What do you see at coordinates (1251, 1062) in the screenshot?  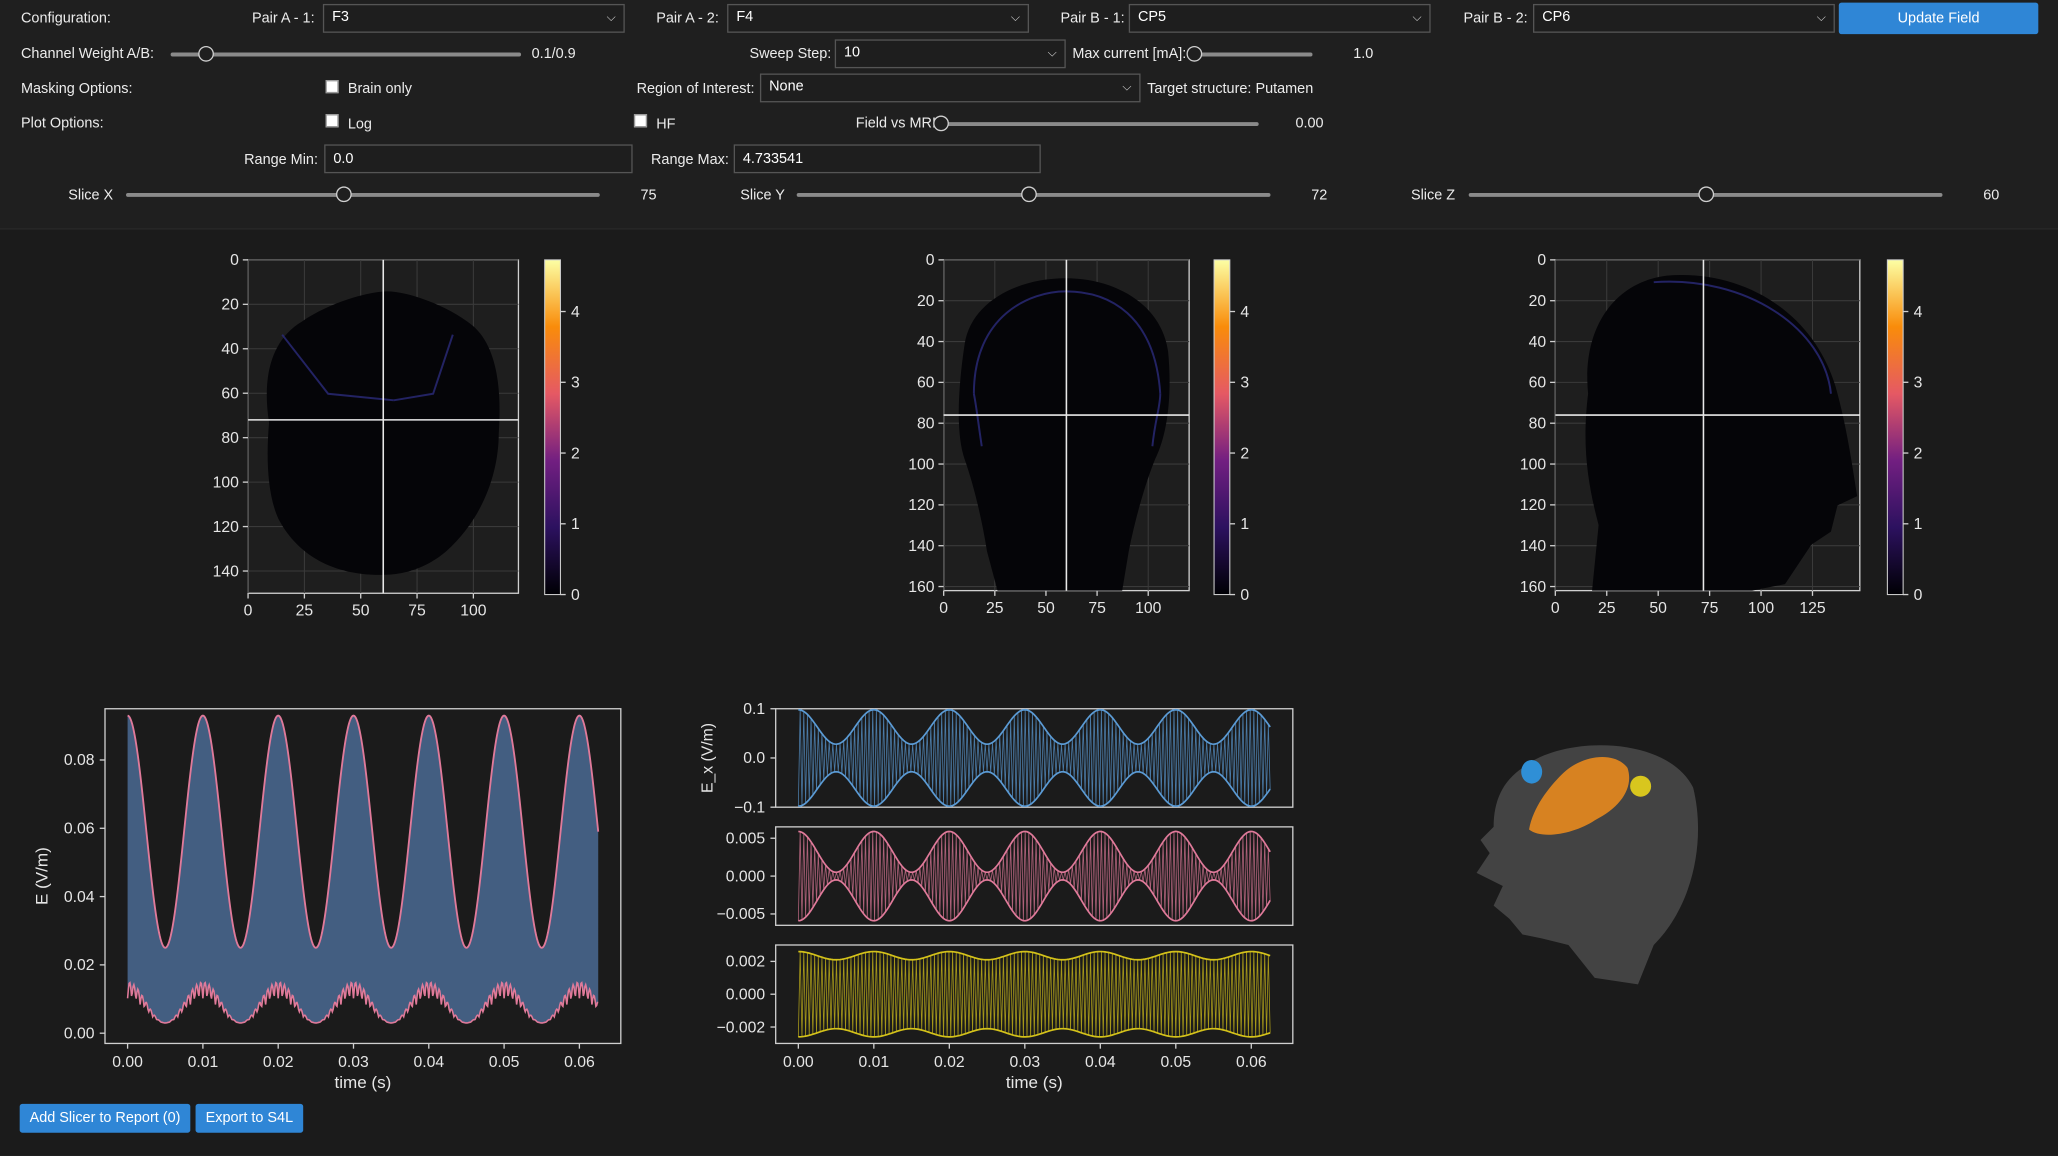 I see `x-tick-label: 0.06` at bounding box center [1251, 1062].